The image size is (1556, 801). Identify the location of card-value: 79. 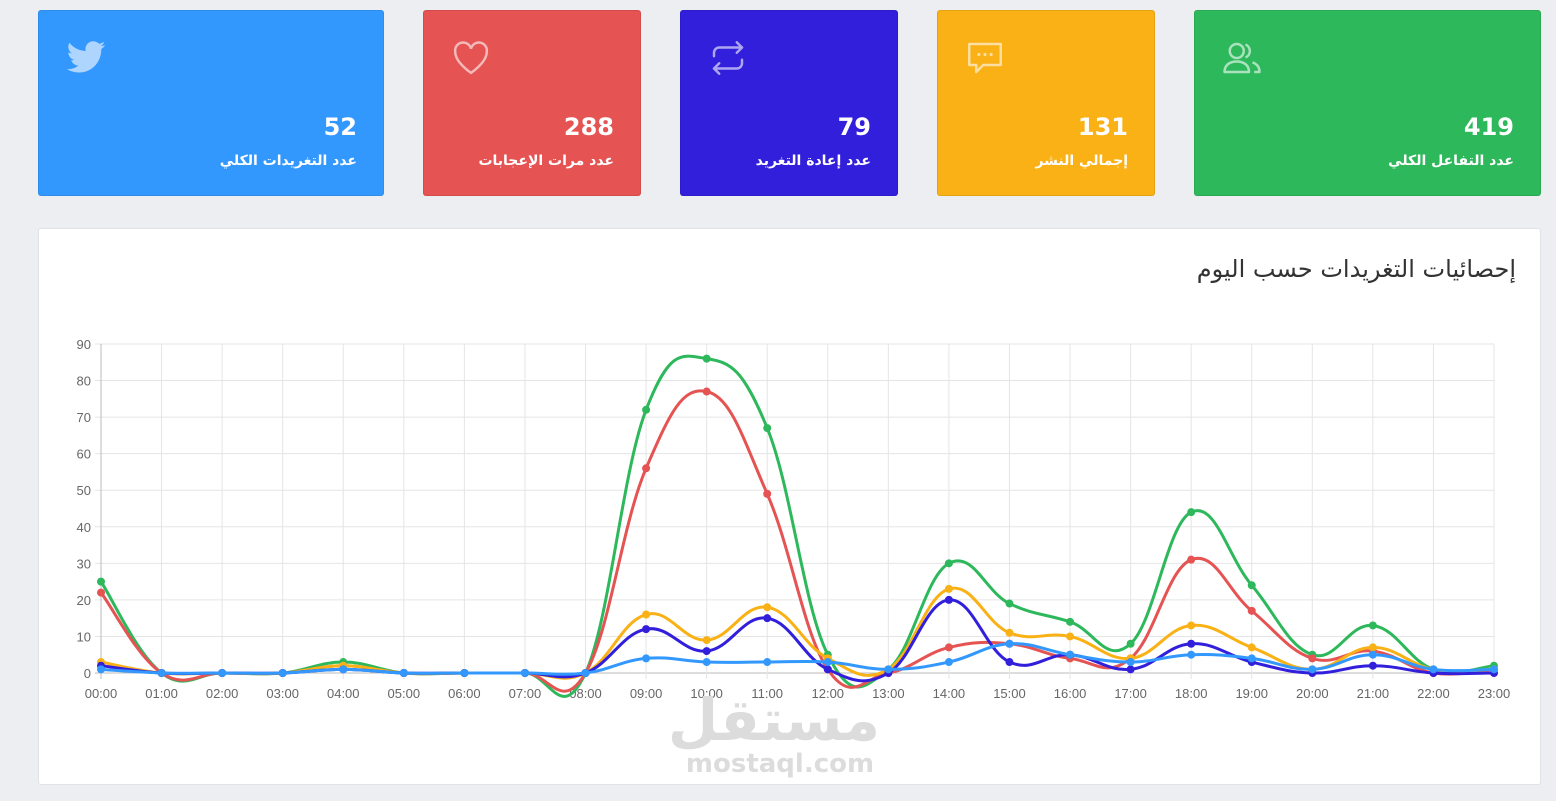
(854, 127).